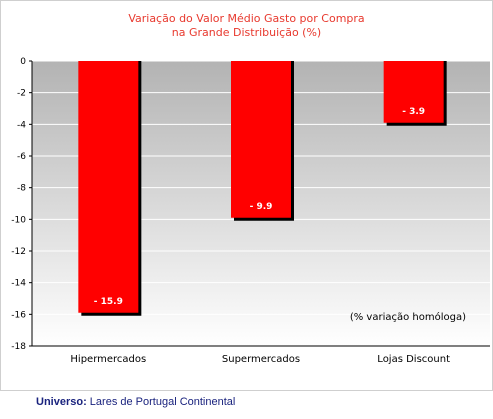 Image resolution: width=493 pixels, height=419 pixels. I want to click on bar-data-label: - 3.9, so click(413, 112).